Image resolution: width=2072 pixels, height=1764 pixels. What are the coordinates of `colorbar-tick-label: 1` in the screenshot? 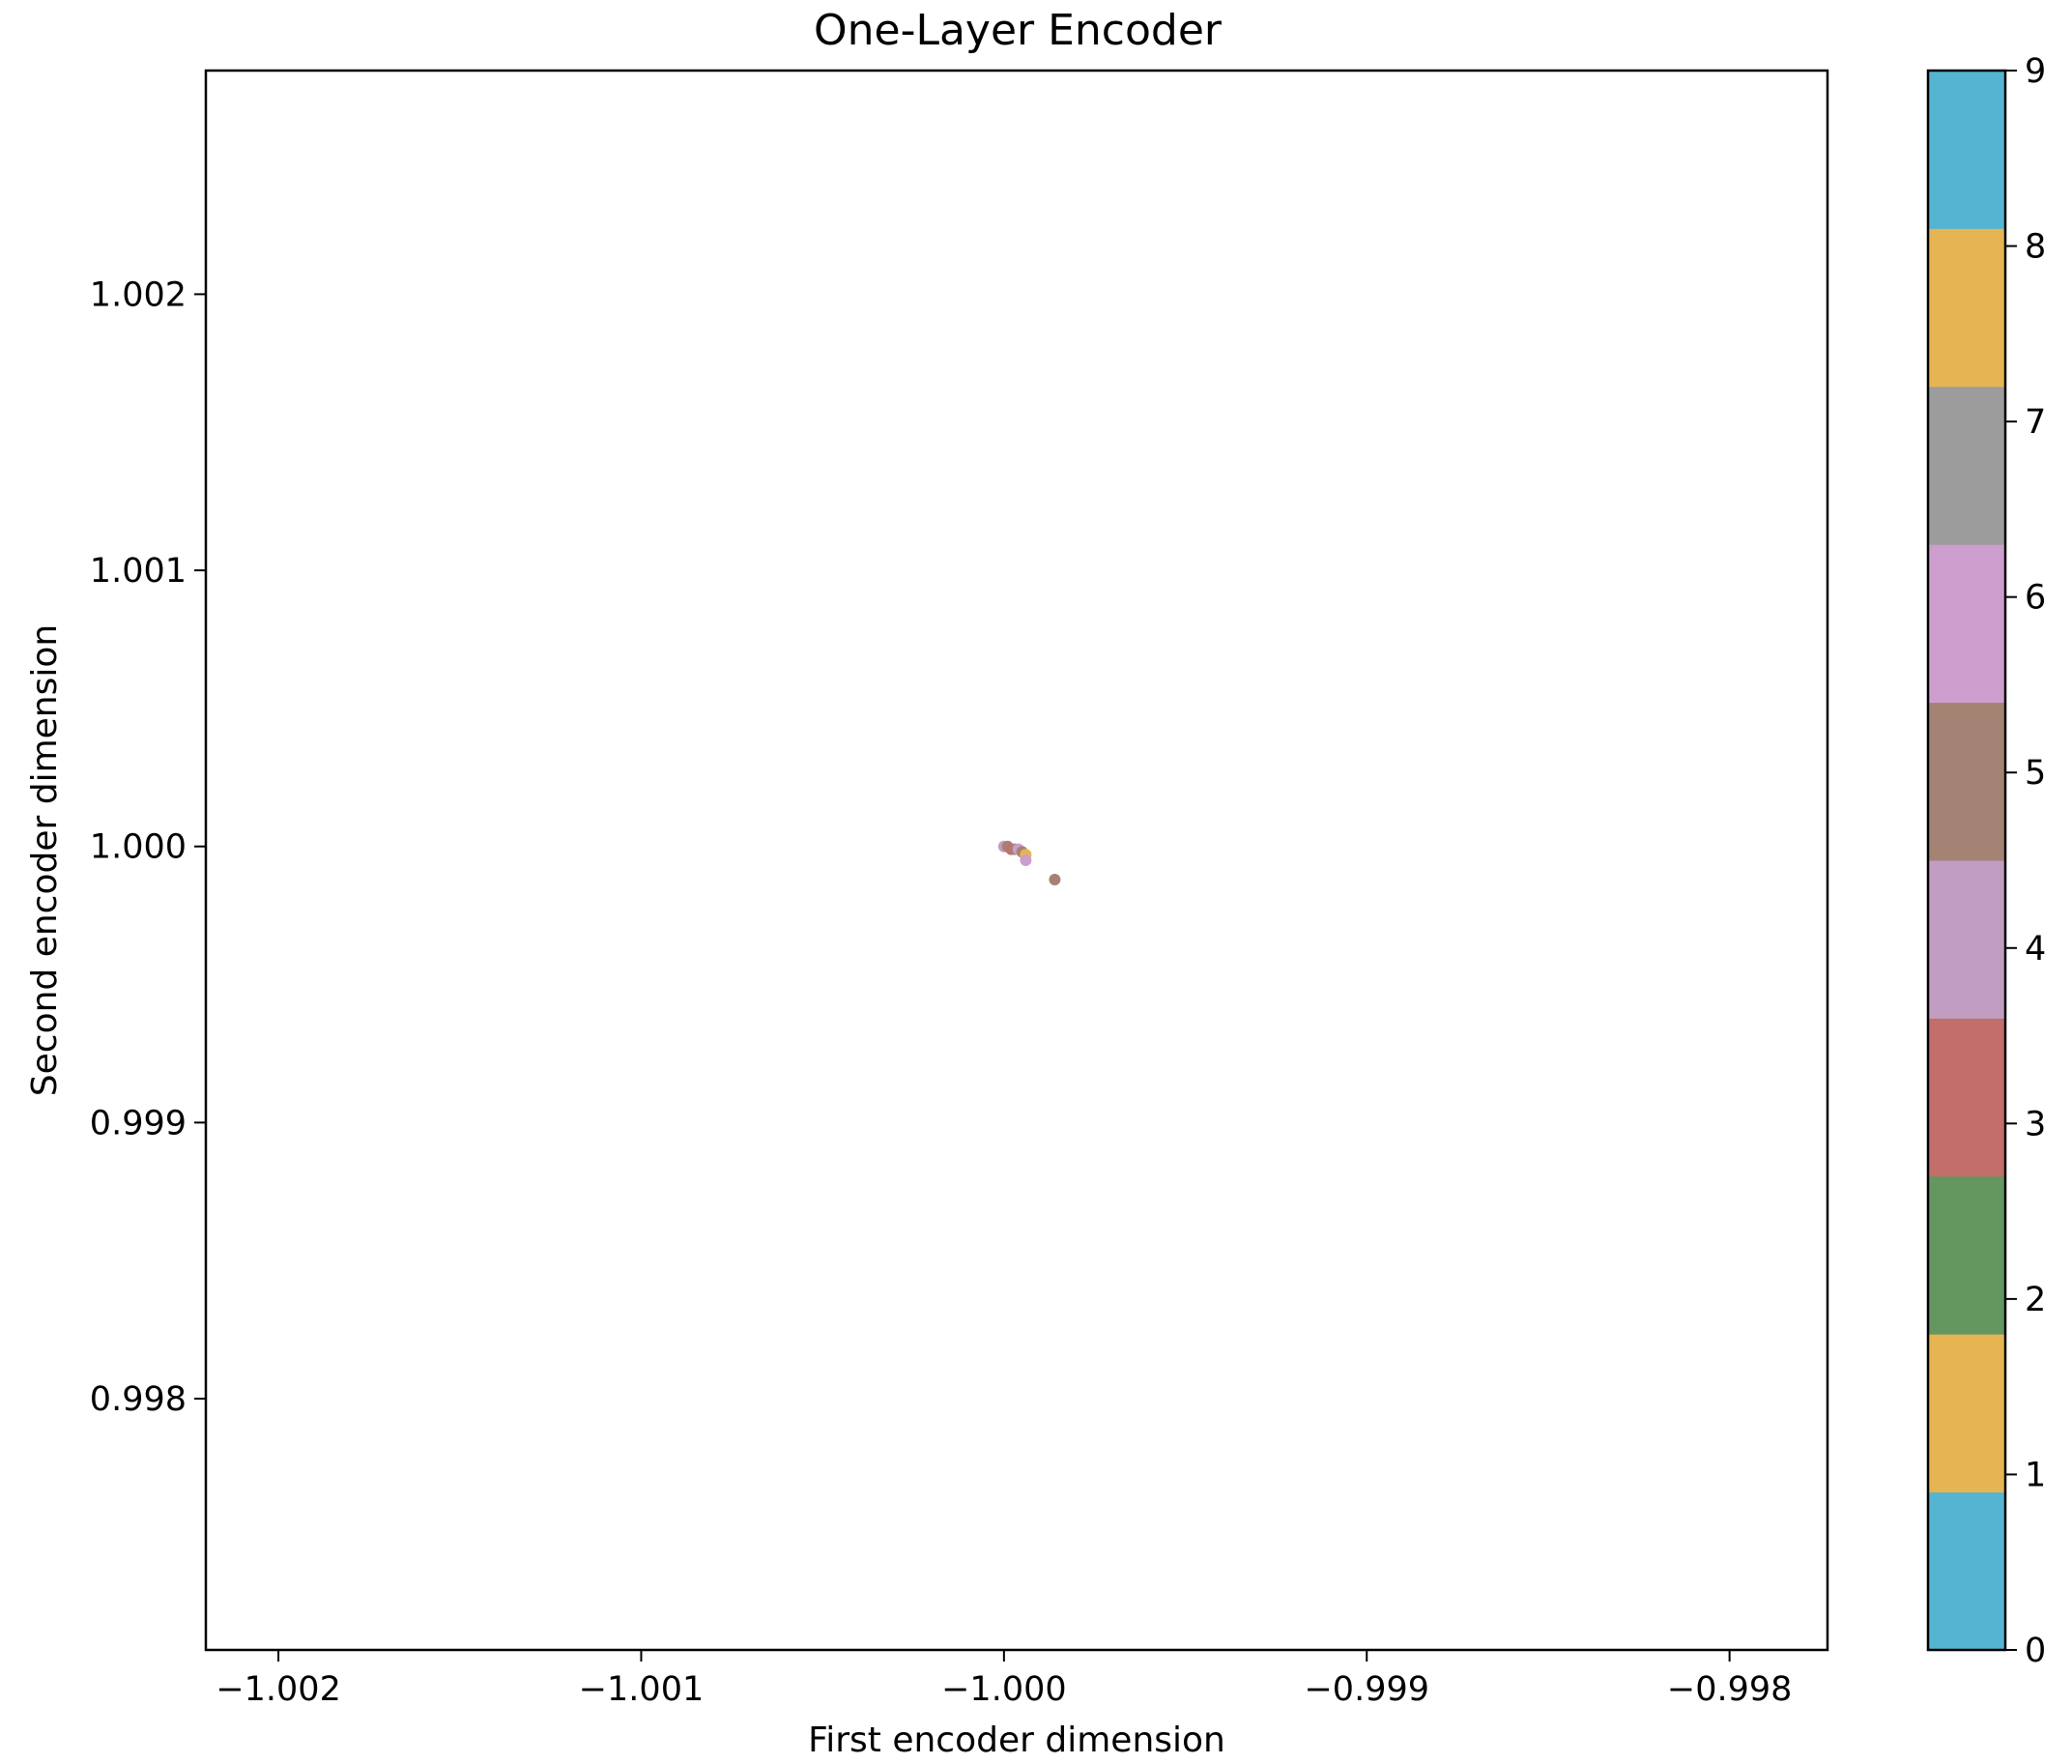 It's located at (2035, 1475).